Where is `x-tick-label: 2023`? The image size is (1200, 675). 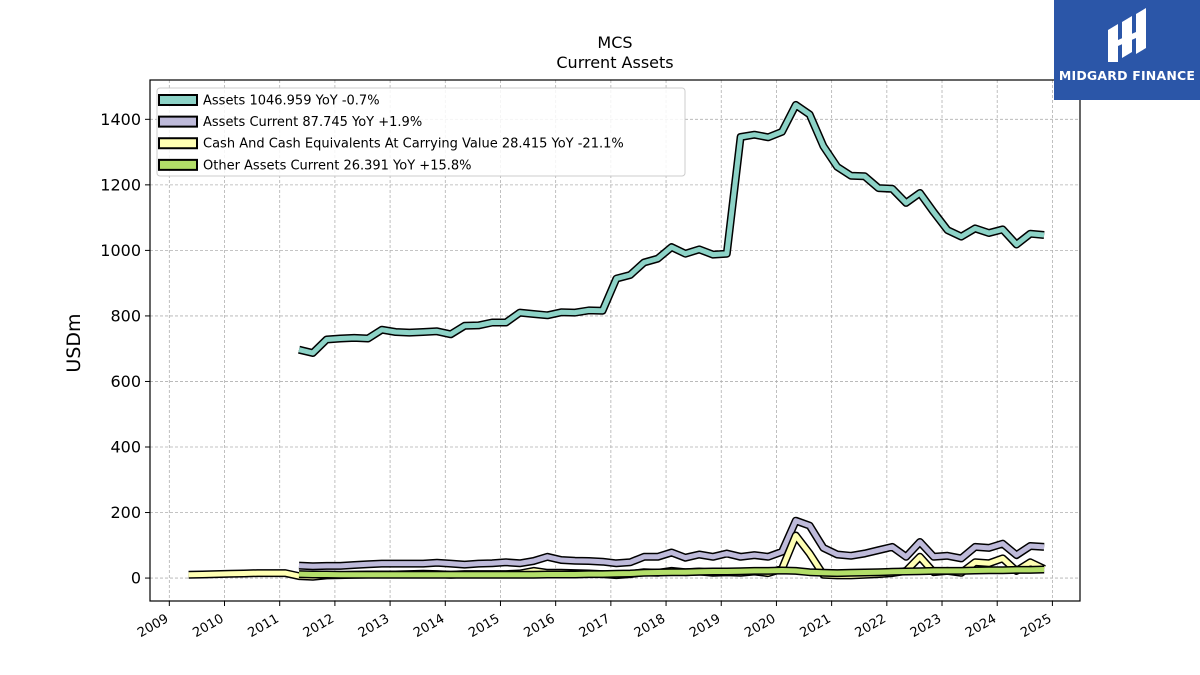
x-tick-label: 2023 is located at coordinates (926, 626).